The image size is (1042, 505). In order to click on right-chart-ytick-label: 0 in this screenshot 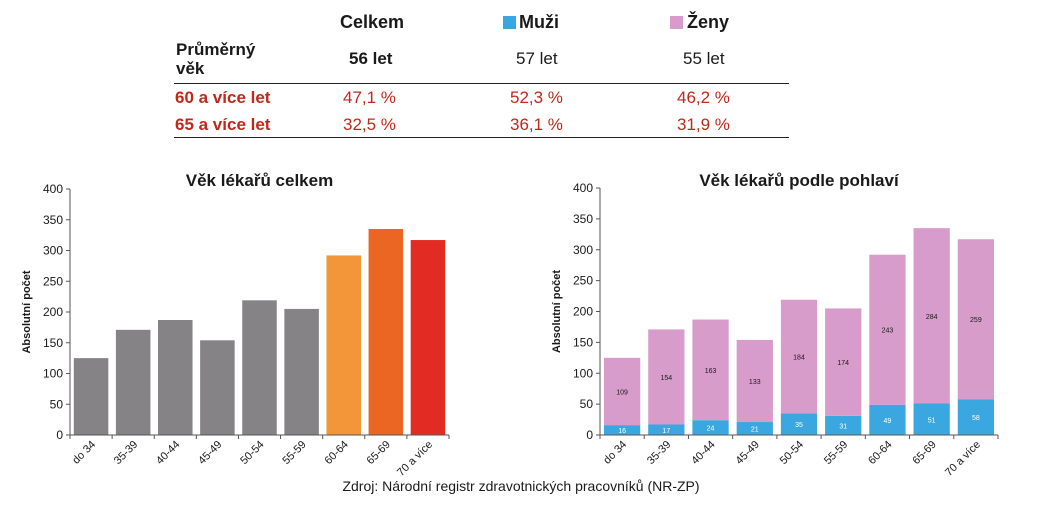, I will do `click(589, 435)`.